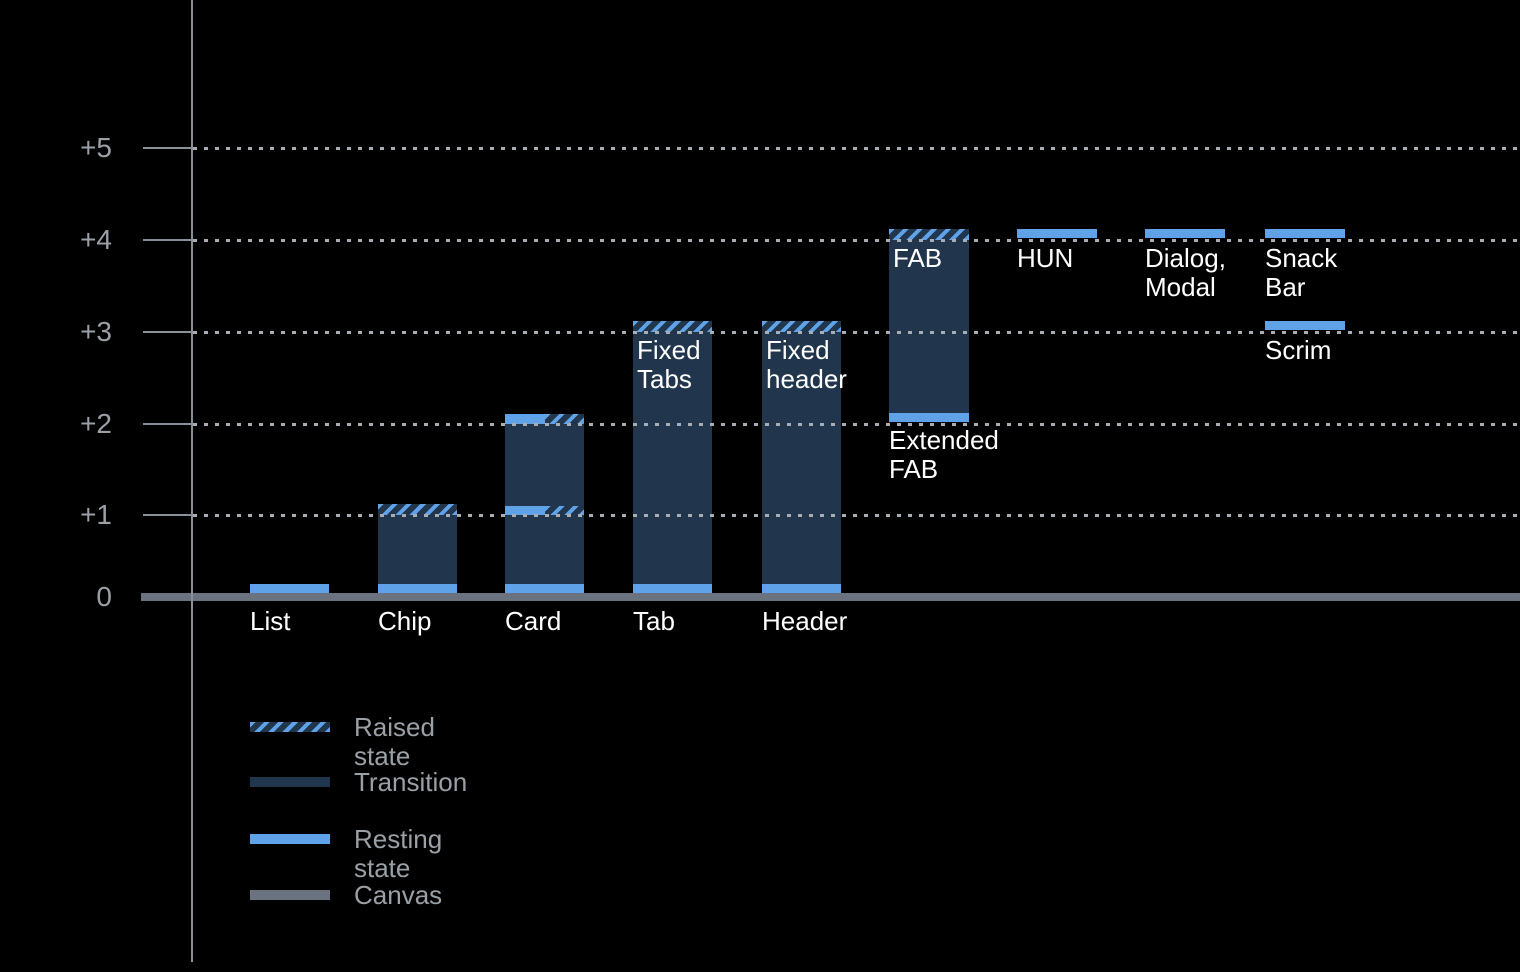 The height and width of the screenshot is (972, 1520). What do you see at coordinates (806, 364) in the screenshot?
I see `header-label-inside: Fixed header` at bounding box center [806, 364].